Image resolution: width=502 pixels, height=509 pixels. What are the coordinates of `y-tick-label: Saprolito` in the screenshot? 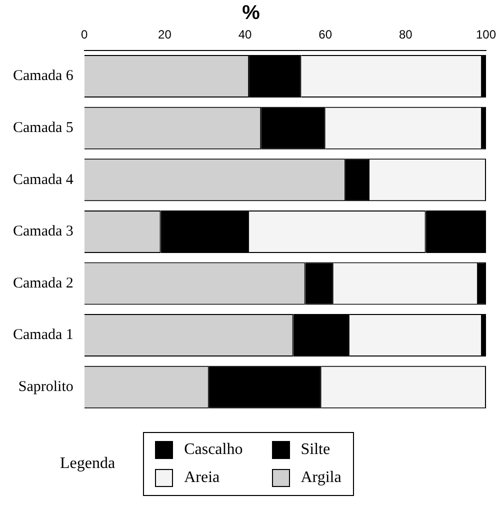 It's located at (46, 387).